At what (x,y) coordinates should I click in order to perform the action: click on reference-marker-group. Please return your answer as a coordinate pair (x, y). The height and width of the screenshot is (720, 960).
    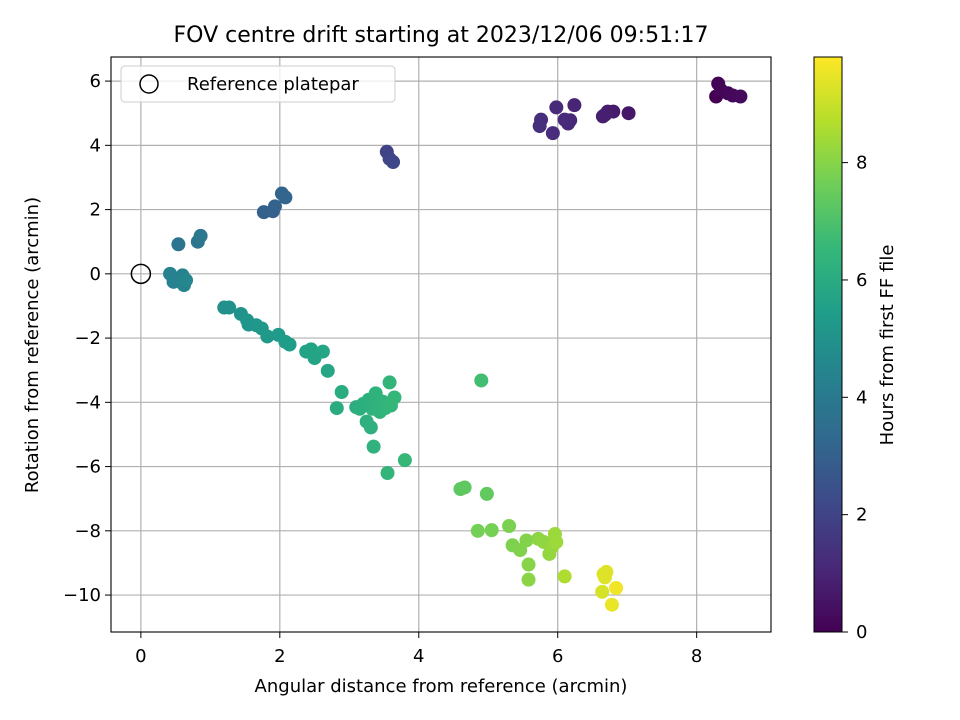
    Looking at the image, I should click on (141, 274).